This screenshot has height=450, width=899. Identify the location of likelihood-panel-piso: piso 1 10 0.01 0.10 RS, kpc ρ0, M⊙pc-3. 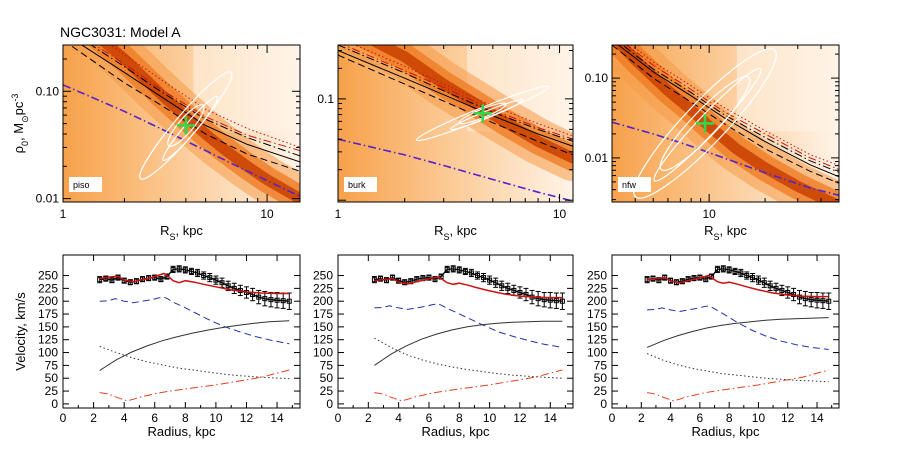
(155, 143).